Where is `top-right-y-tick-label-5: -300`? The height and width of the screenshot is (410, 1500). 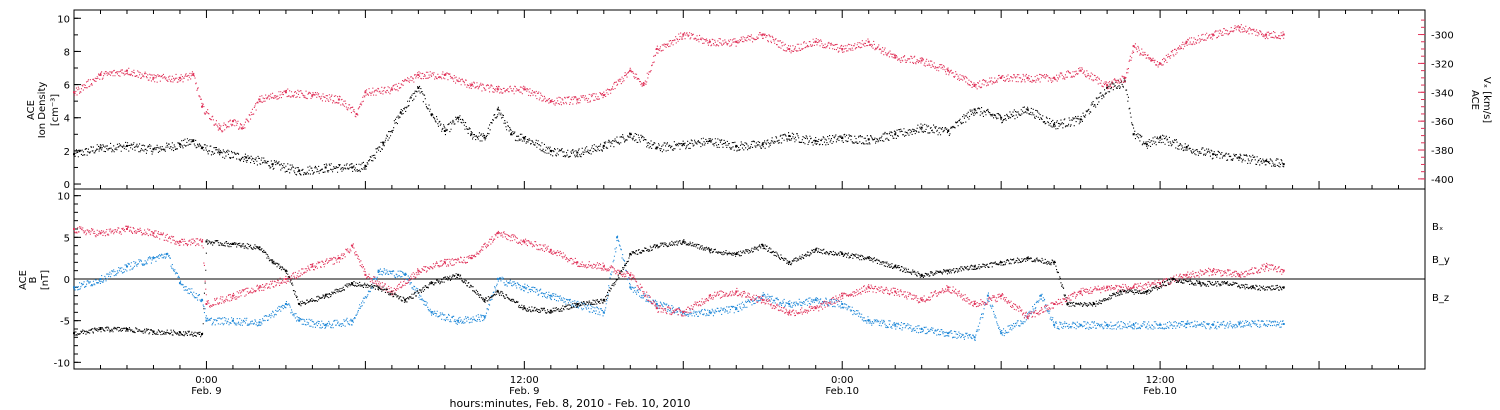
top-right-y-tick-label-5: -300 is located at coordinates (1442, 36).